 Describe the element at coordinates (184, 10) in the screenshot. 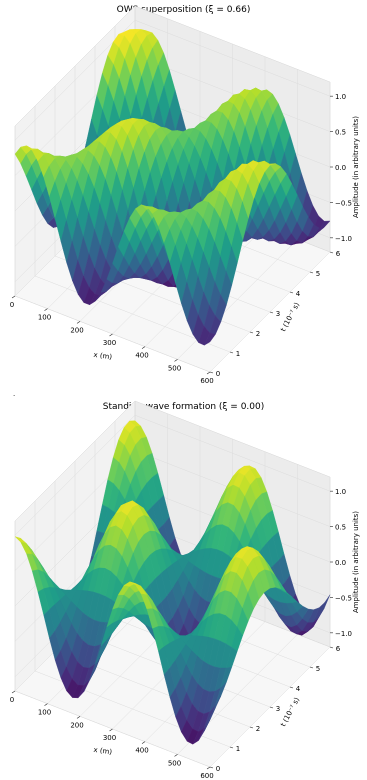

I see `chart-title: OWS superposition (ξ = 0.66)` at that location.